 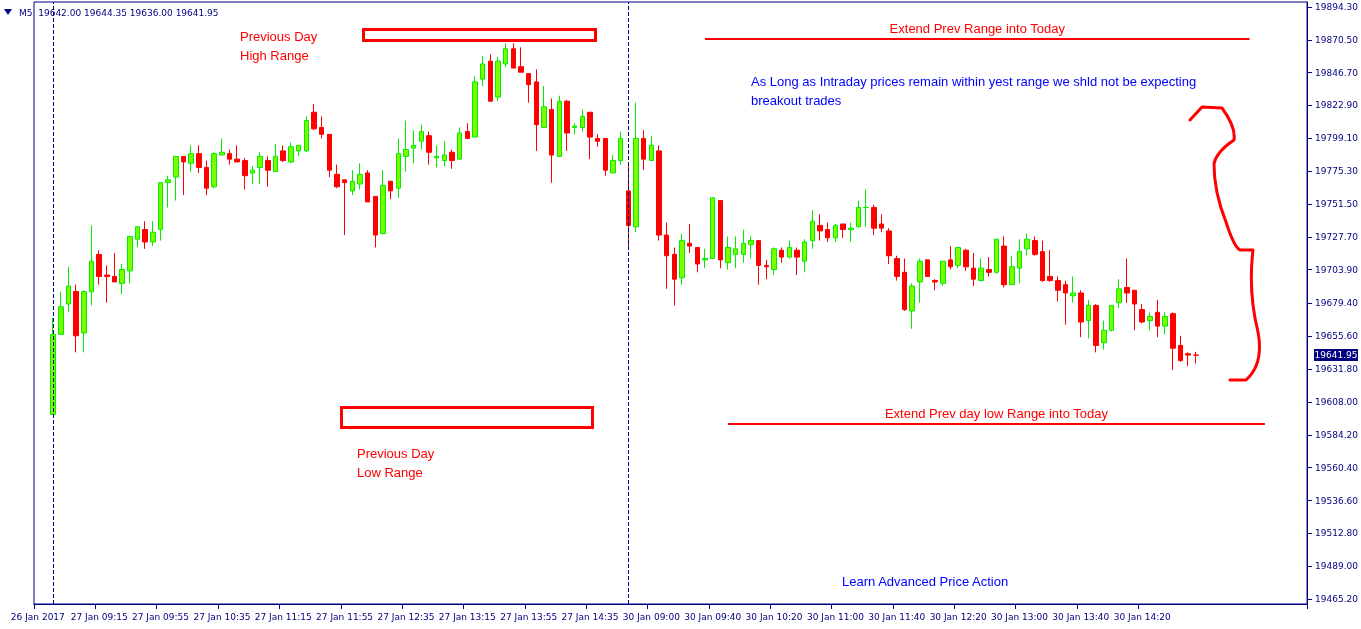 I want to click on x-tick-label: 30 Jan 09:00, so click(x=651, y=616).